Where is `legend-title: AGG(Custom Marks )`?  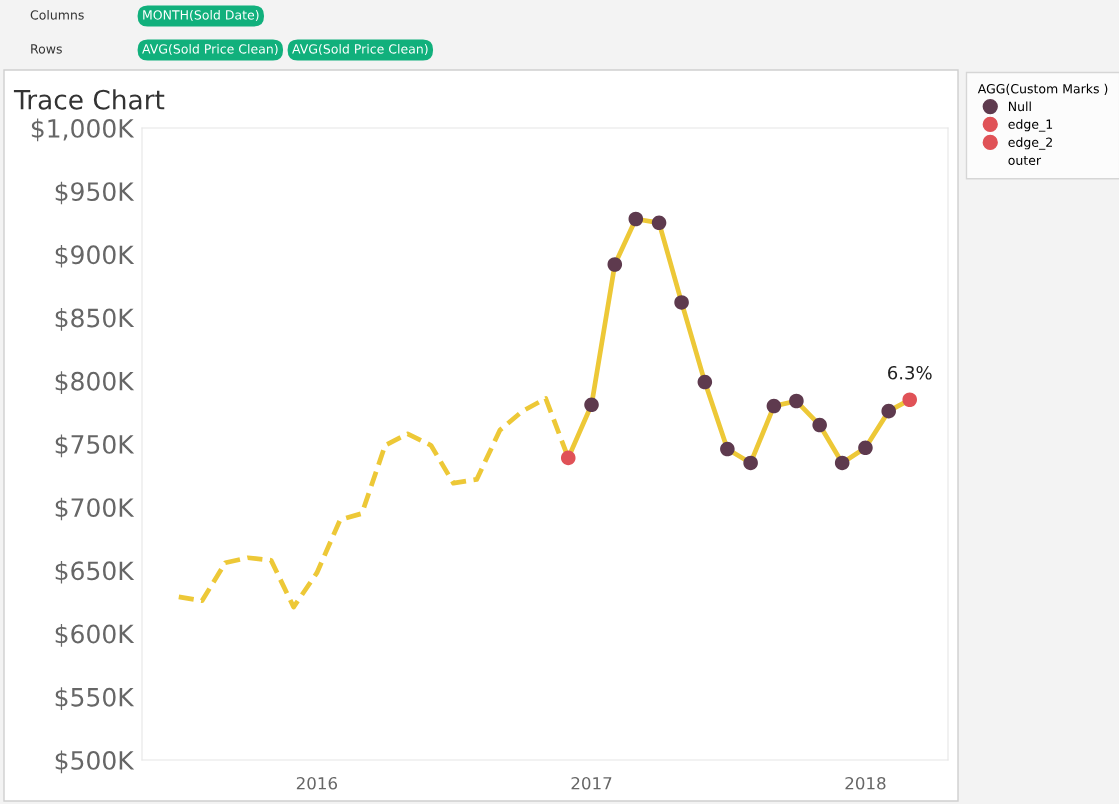 legend-title: AGG(Custom Marks ) is located at coordinates (1042, 89).